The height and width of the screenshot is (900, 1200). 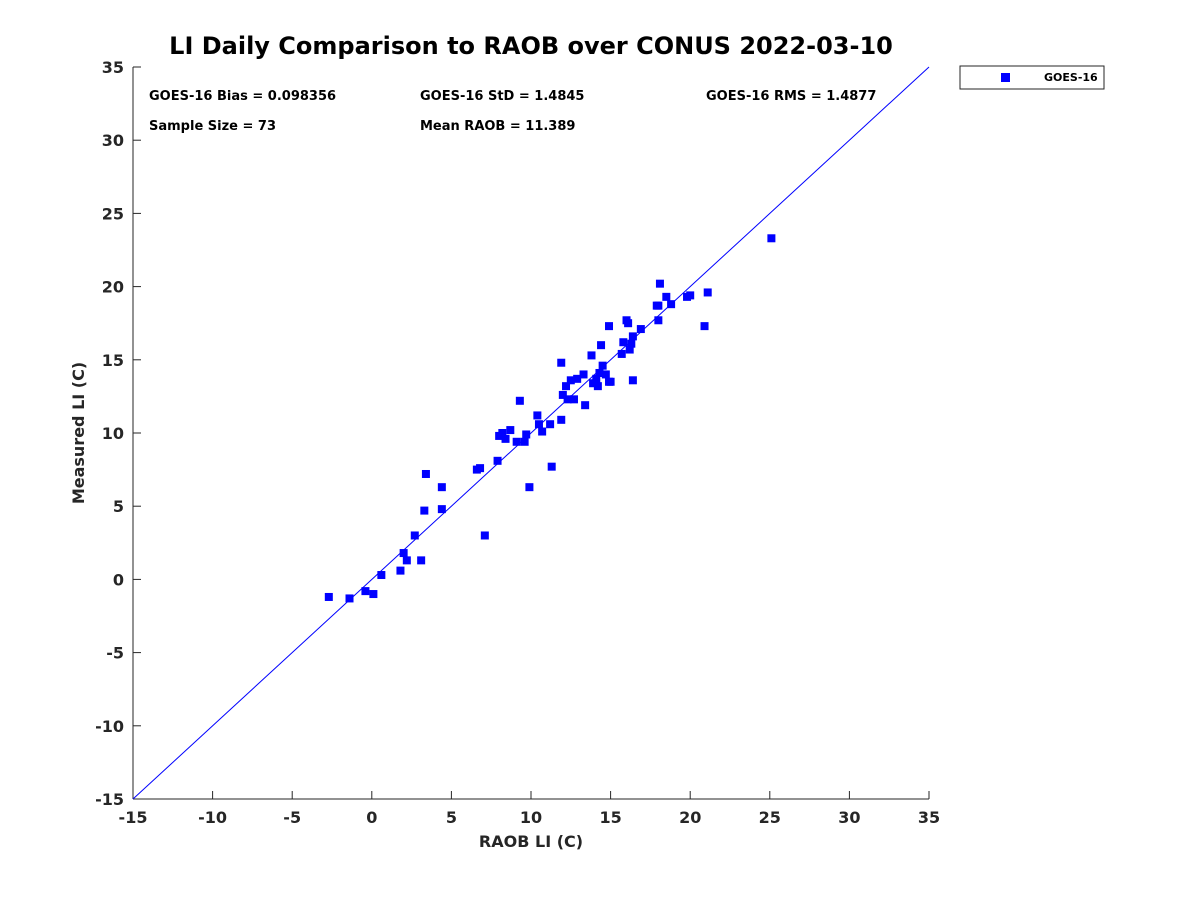 I want to click on legend: GOES-16, so click(x=1032, y=77).